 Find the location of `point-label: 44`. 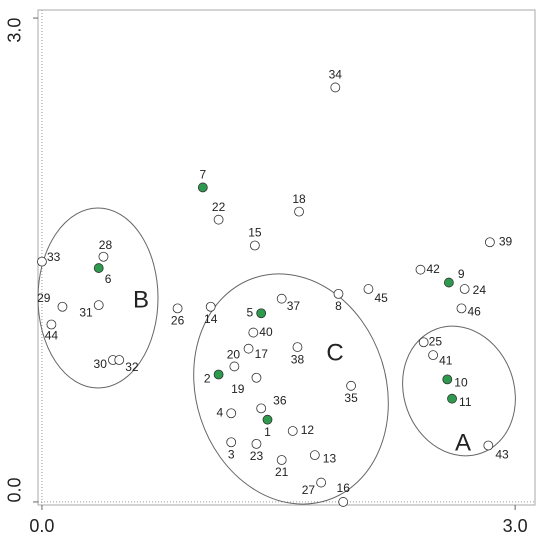

point-label: 44 is located at coordinates (52, 336).